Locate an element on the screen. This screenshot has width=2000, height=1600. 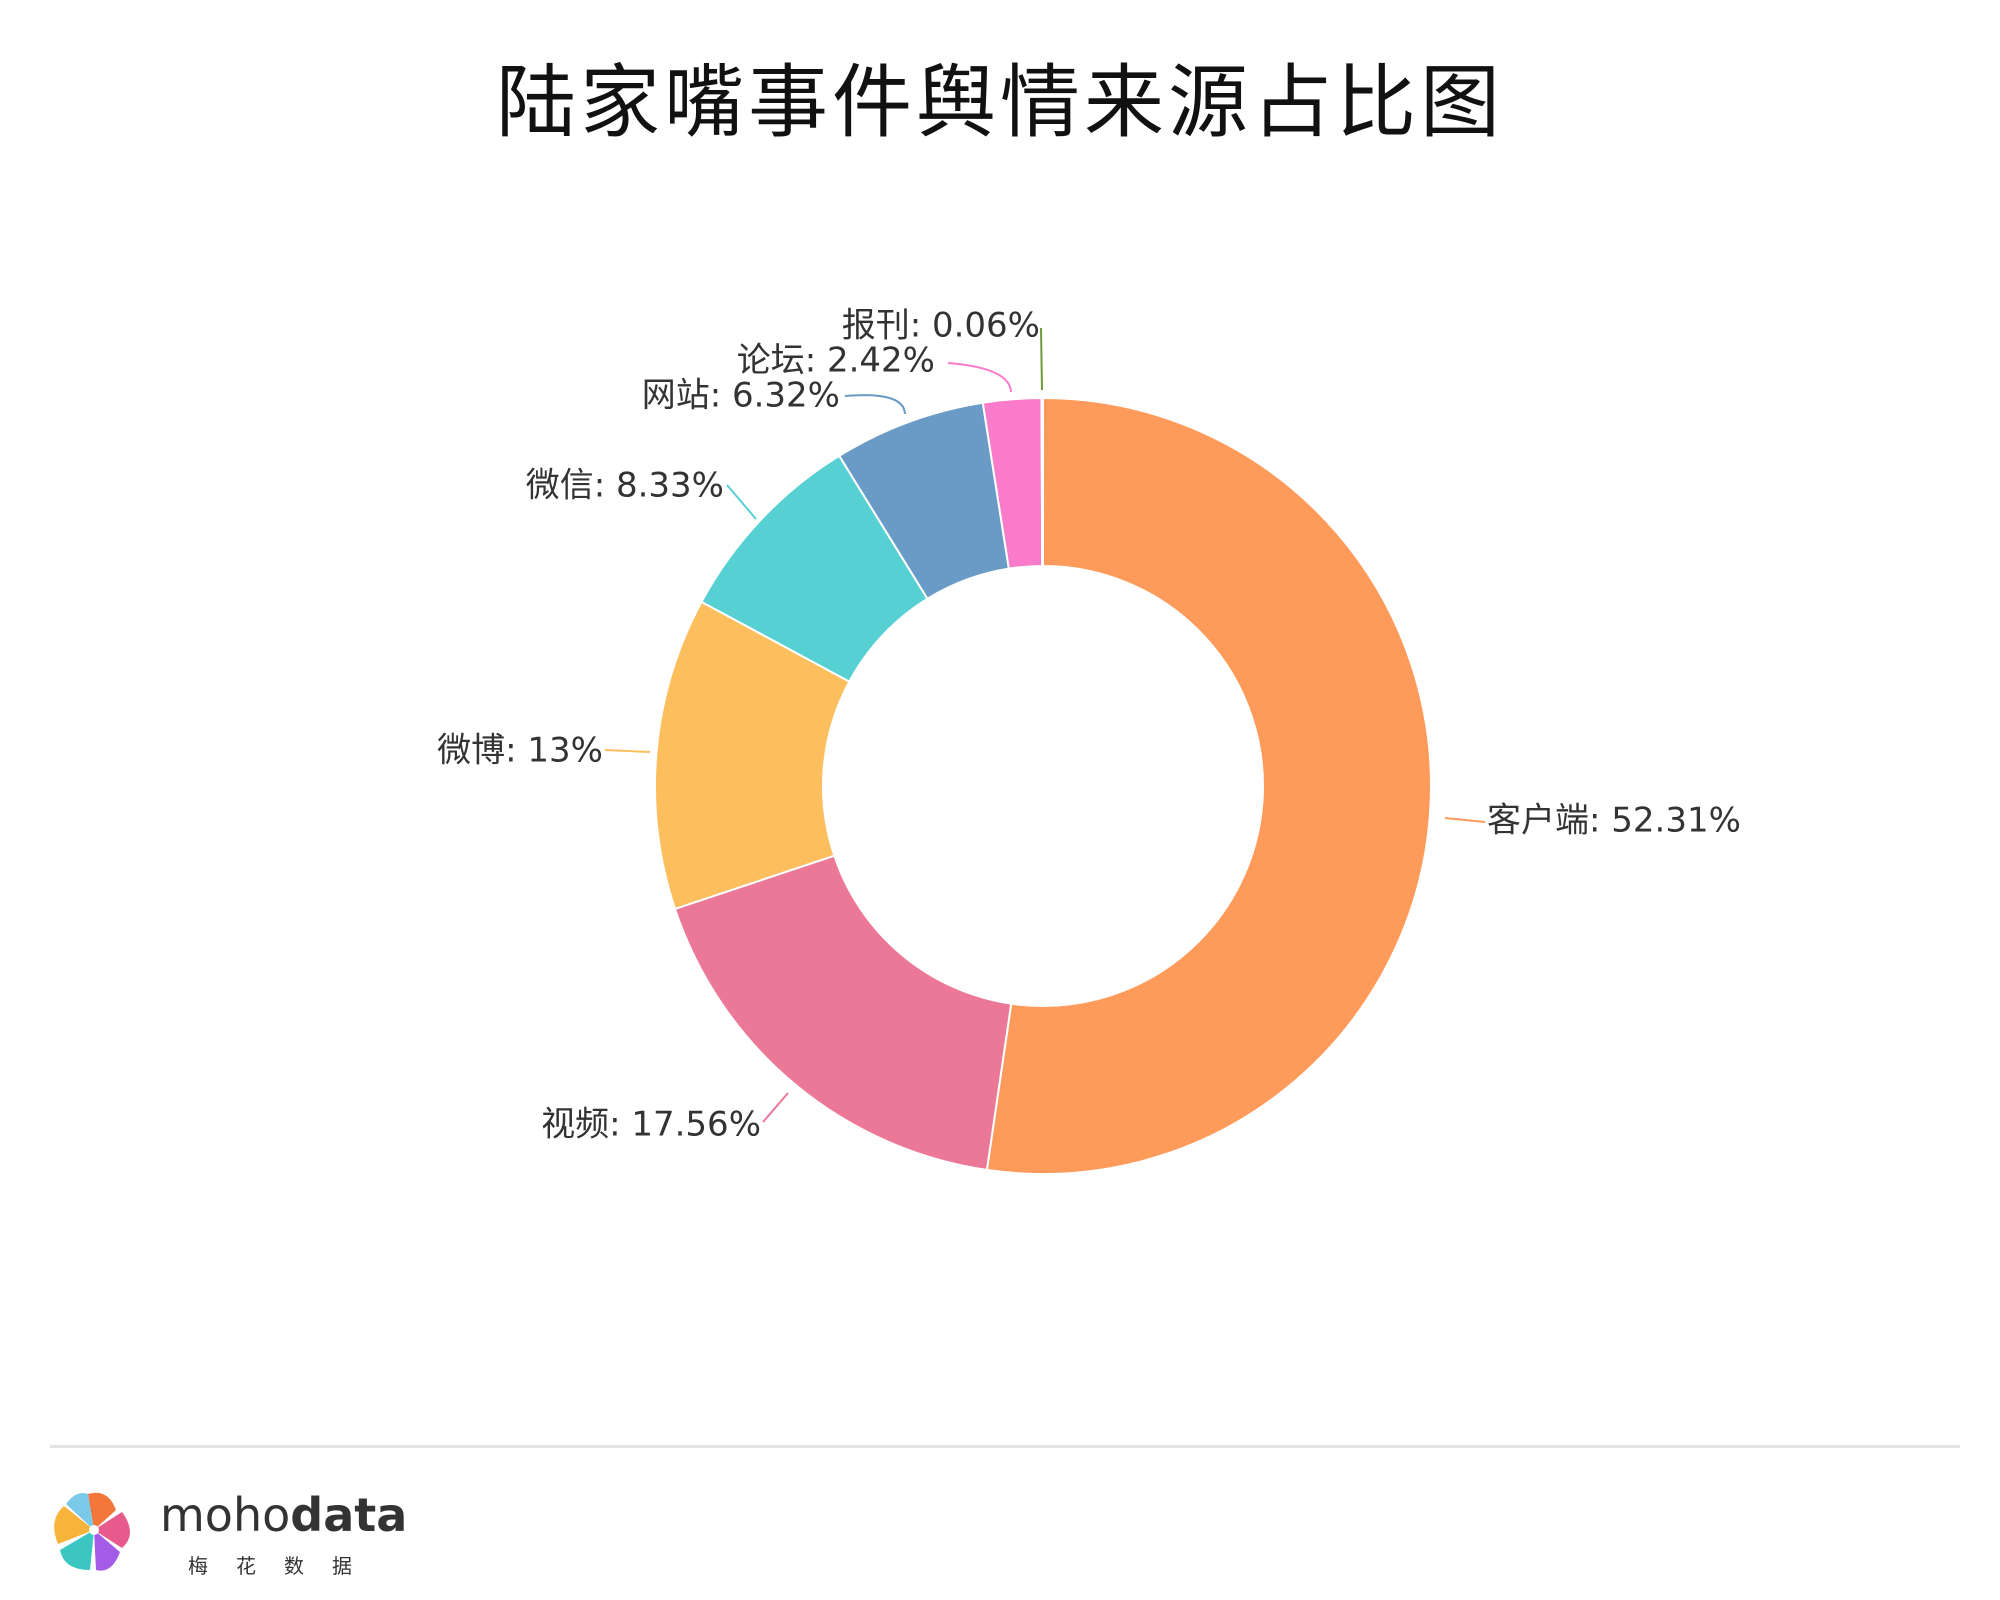
slice-label-1: 视频: 17.56% is located at coordinates (651, 1125).